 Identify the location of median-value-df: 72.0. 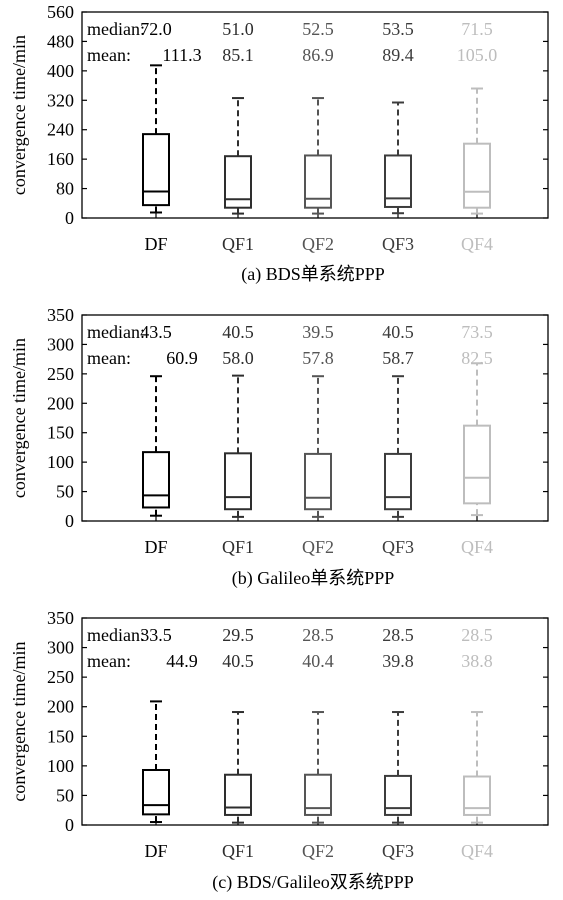
(156, 29).